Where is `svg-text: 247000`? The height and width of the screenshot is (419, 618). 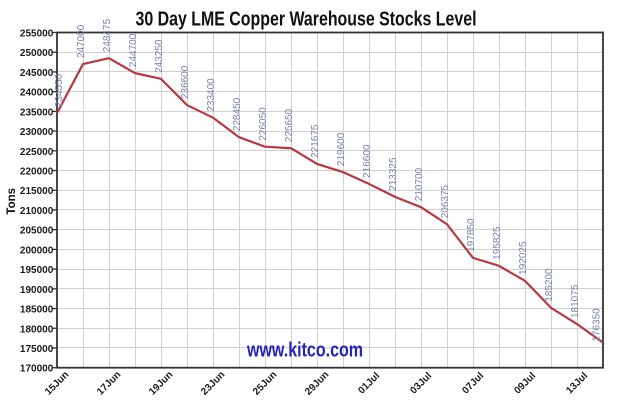
svg-text: 247000 is located at coordinates (81, 41).